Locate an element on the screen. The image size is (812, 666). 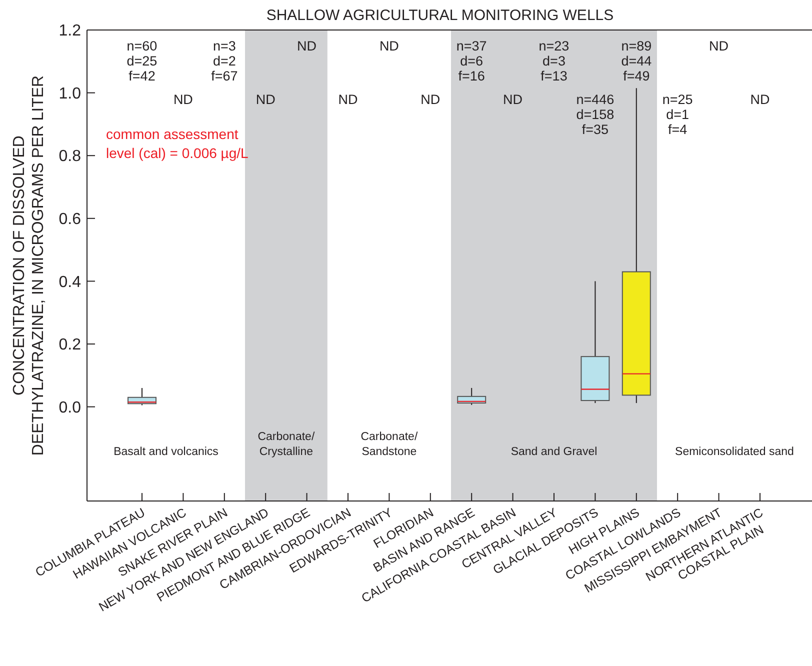
annotation: n=89 d=44 f=49 is located at coordinates (636, 61).